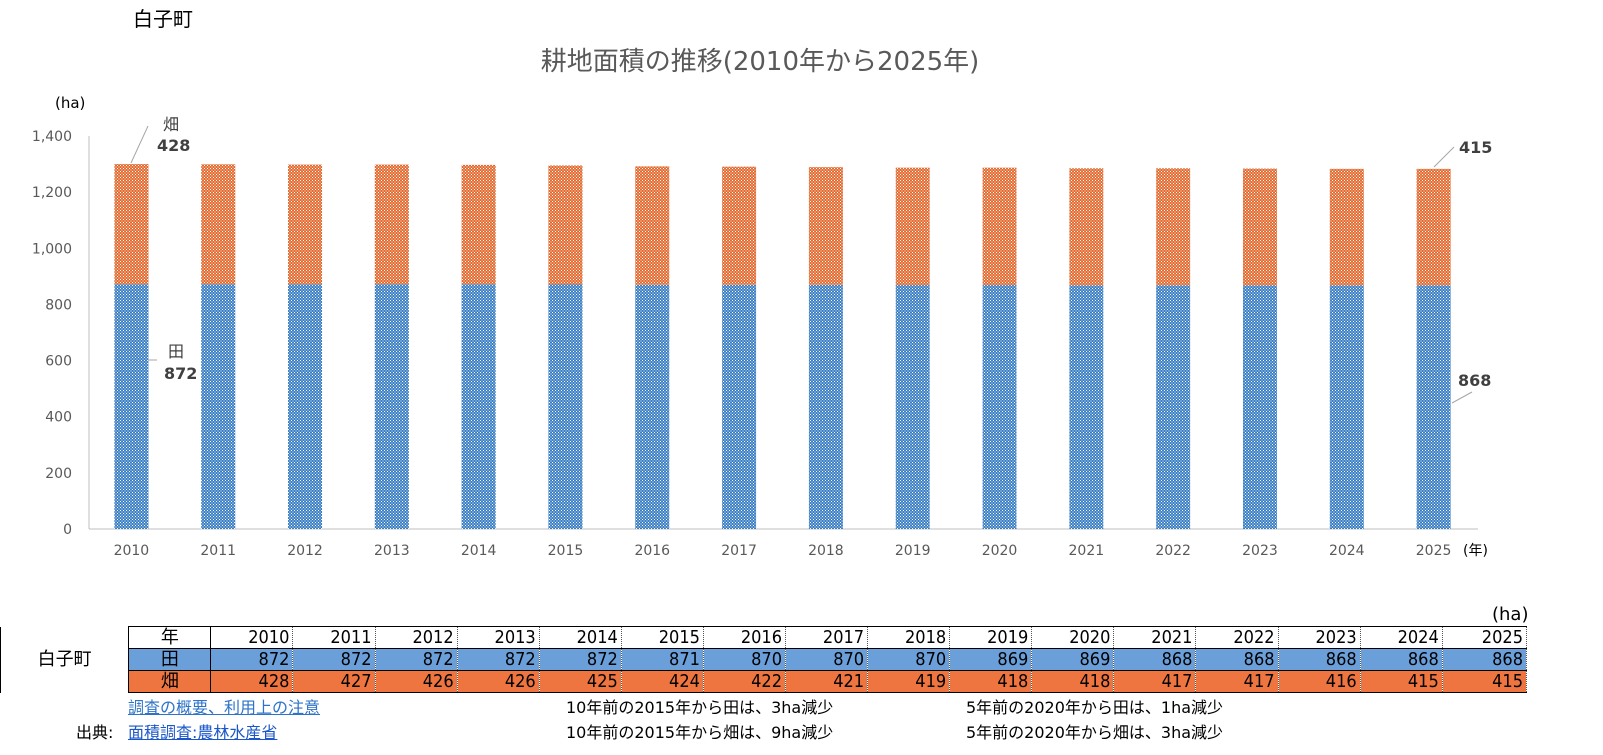 The width and height of the screenshot is (1603, 755). I want to click on table-field-cell: 422, so click(744, 681).